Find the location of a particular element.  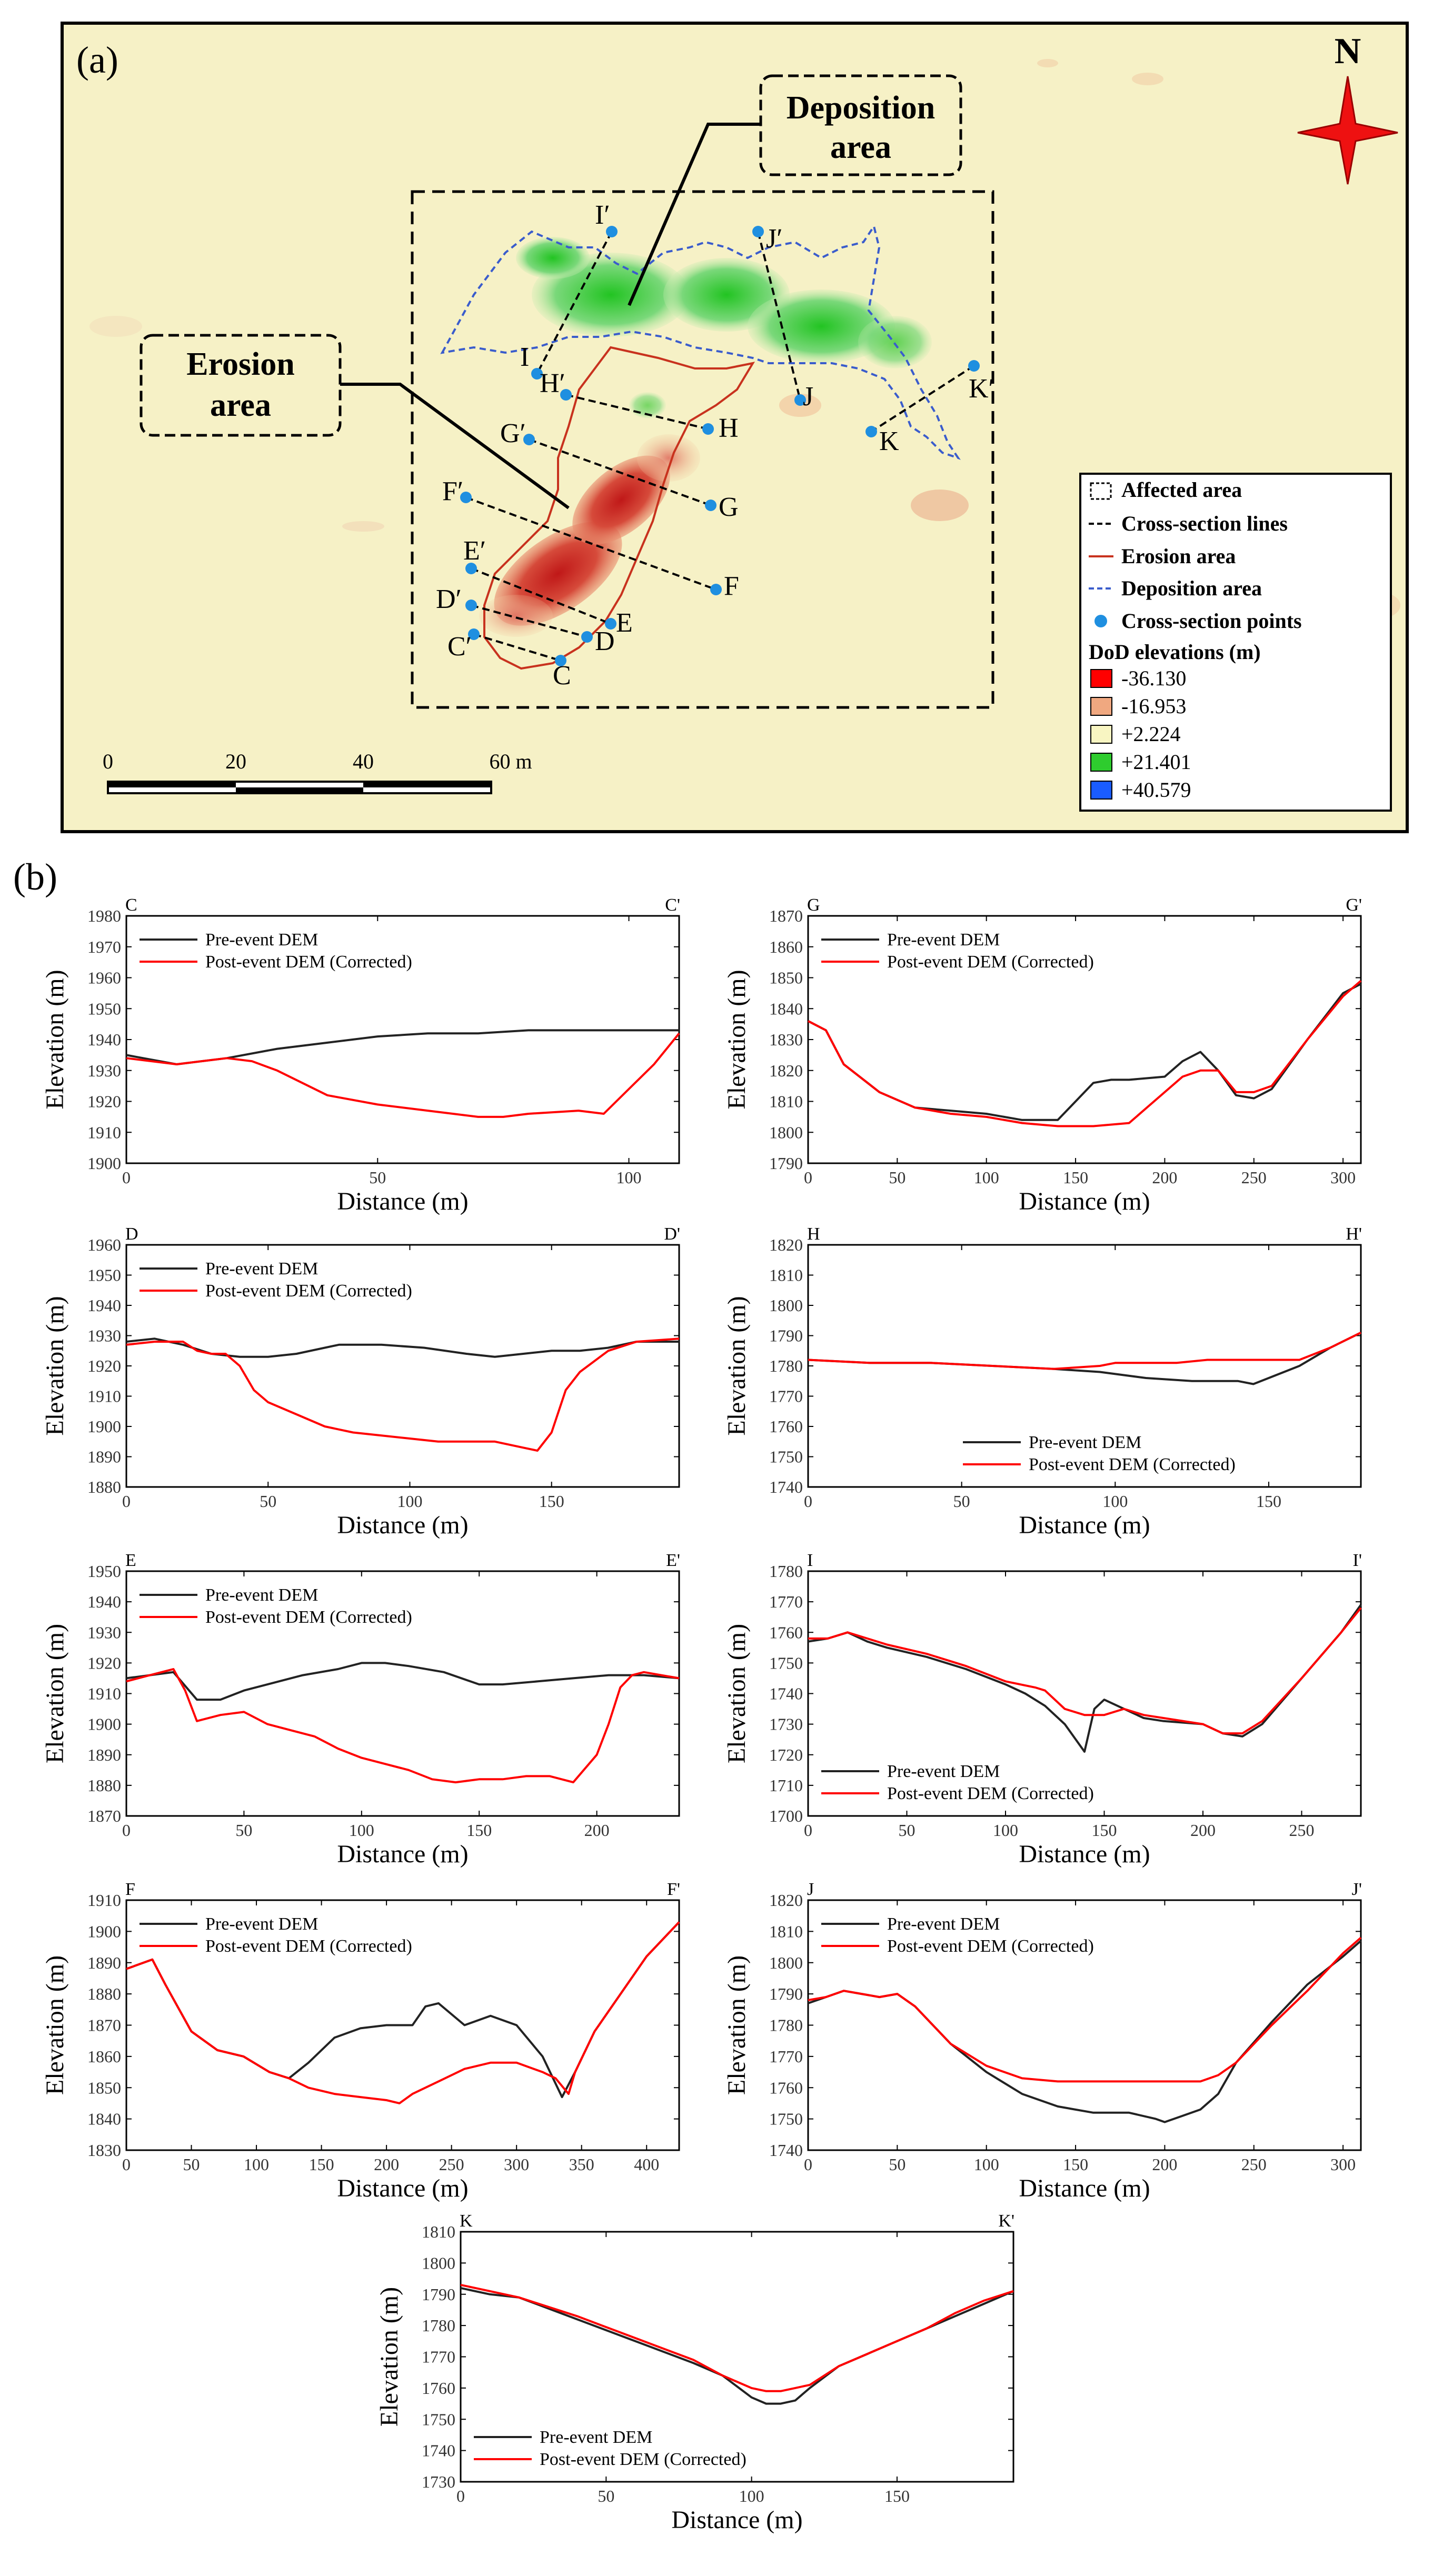

legend-affected: Affected area is located at coordinates (1181, 490).